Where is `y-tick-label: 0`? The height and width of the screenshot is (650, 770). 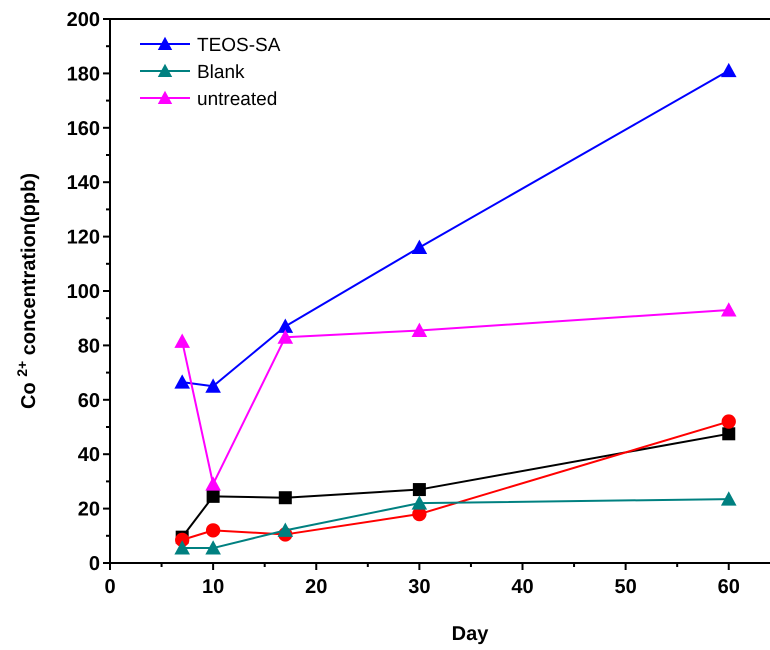 y-tick-label: 0 is located at coordinates (94, 564).